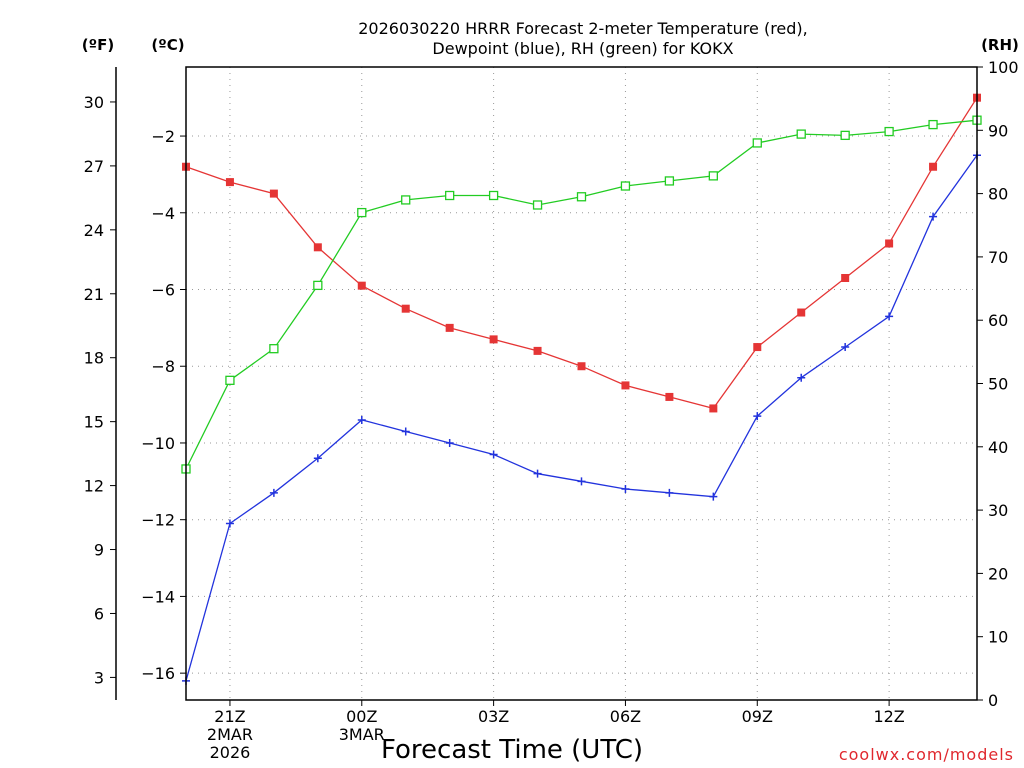 Image resolution: width=1024 pixels, height=768 pixels. Describe the element at coordinates (998, 257) in the screenshot. I see `rh-tick-label: 70` at that location.